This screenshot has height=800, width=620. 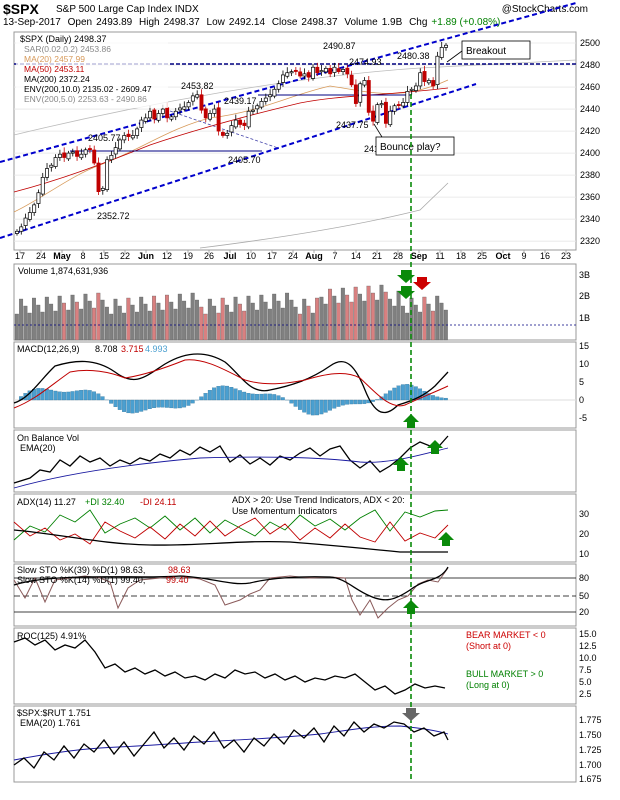 I want to click on macd-value-2: 3.715, so click(x=132, y=349).